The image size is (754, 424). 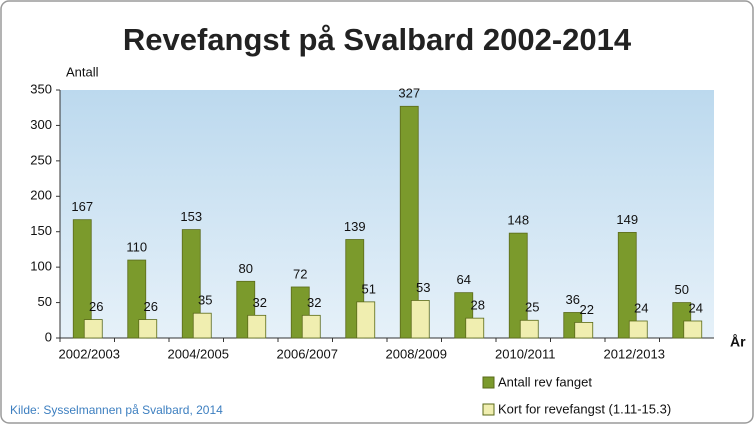 I want to click on data-label: 35, so click(x=205, y=300).